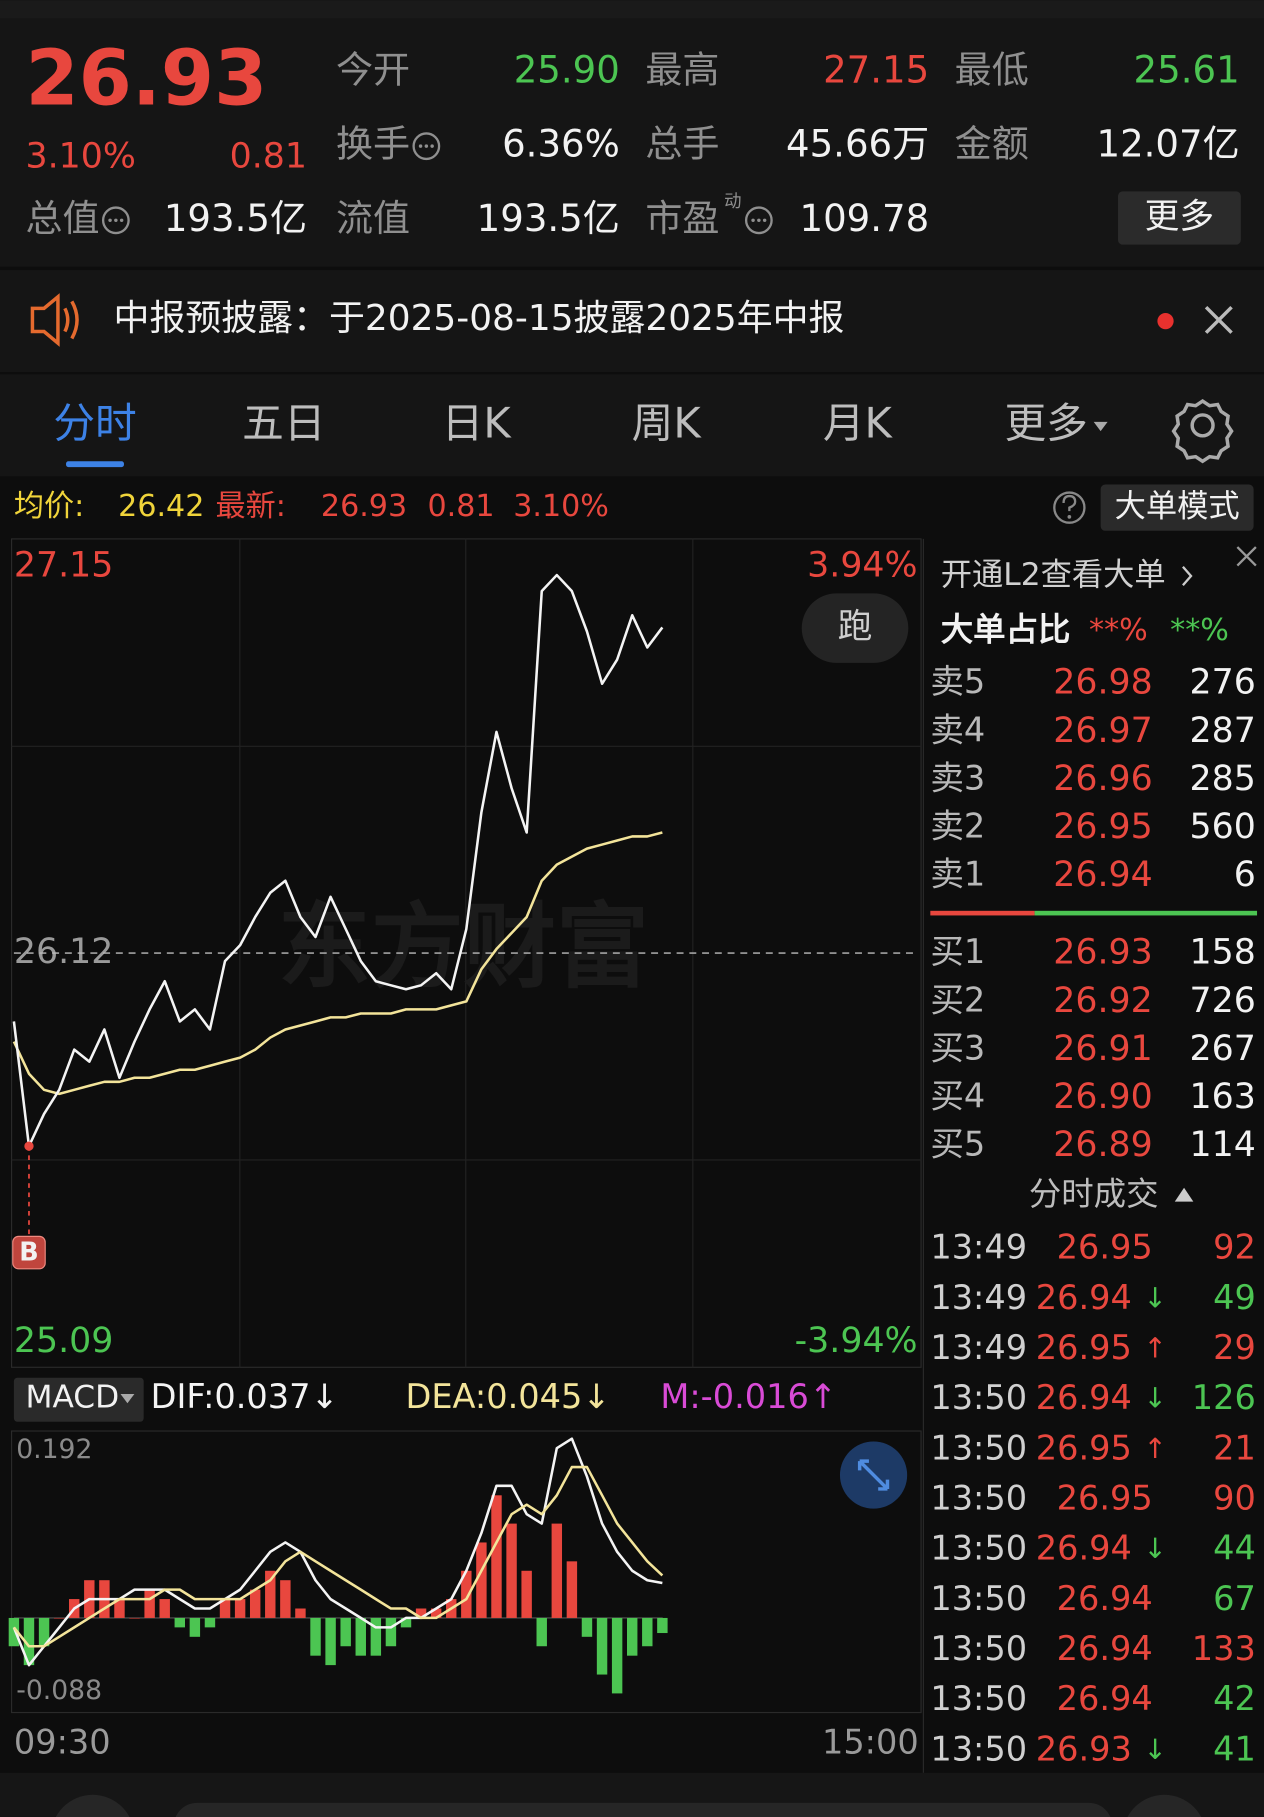 The height and width of the screenshot is (1817, 1264). What do you see at coordinates (682, 144) in the screenshot?
I see `field-label: 总手` at bounding box center [682, 144].